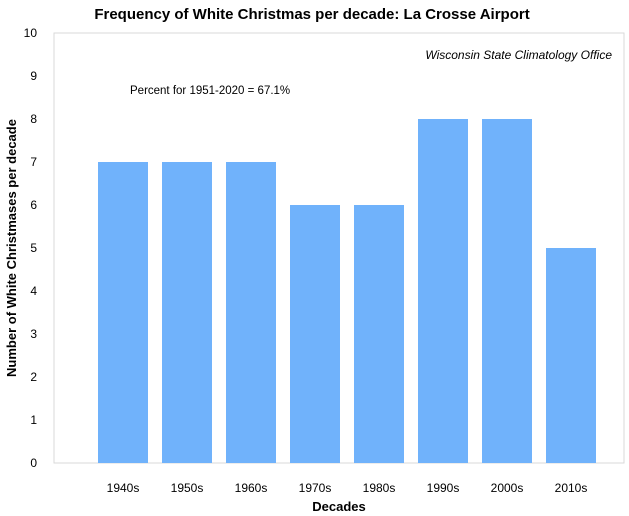 The image size is (629, 516). Describe the element at coordinates (187, 312) in the screenshot. I see `bar-1950s` at that location.